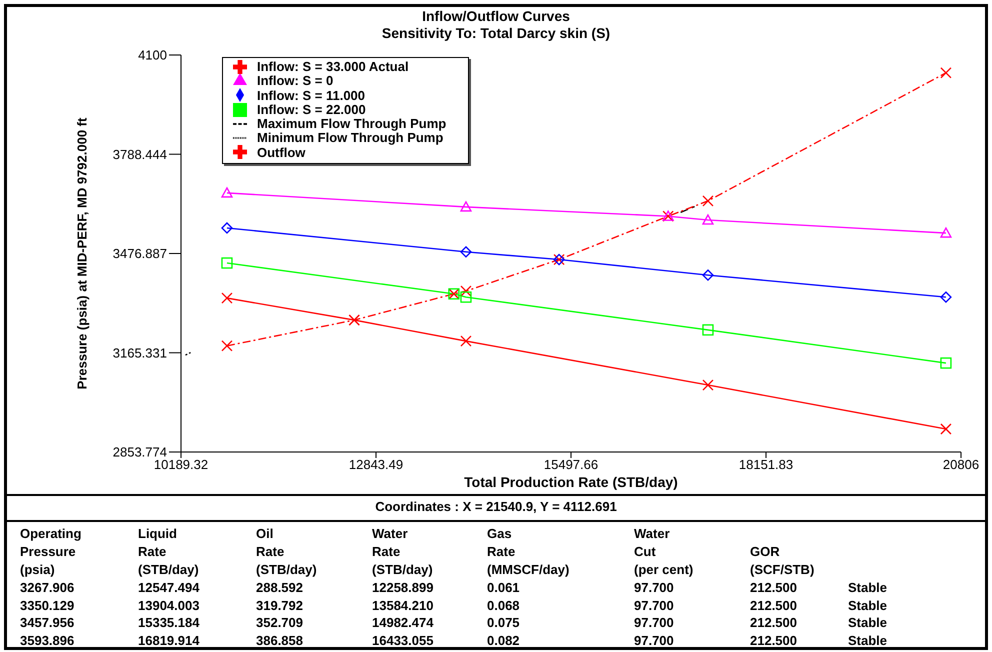  I want to click on legend-label: Inflow: S = 33.000 Actual, so click(333, 66).